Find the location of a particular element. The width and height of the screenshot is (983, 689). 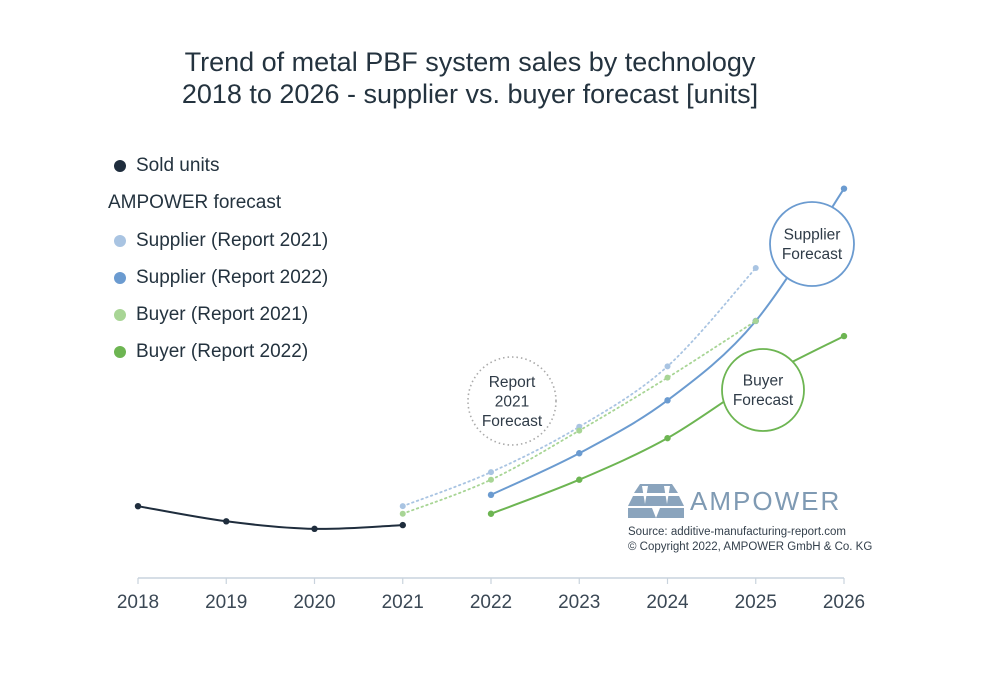

x-tick-label: 2022 is located at coordinates (491, 602).